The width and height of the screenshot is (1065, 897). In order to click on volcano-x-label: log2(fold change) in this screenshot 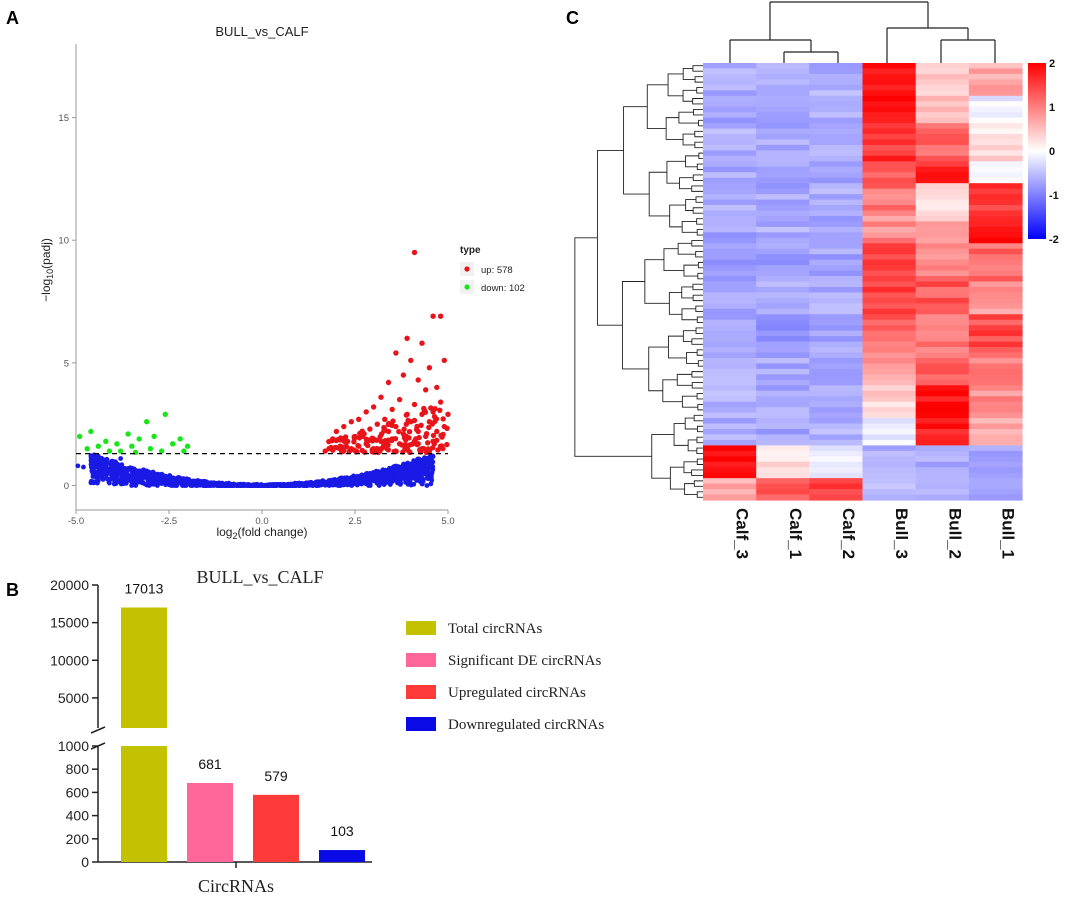, I will do `click(261, 533)`.